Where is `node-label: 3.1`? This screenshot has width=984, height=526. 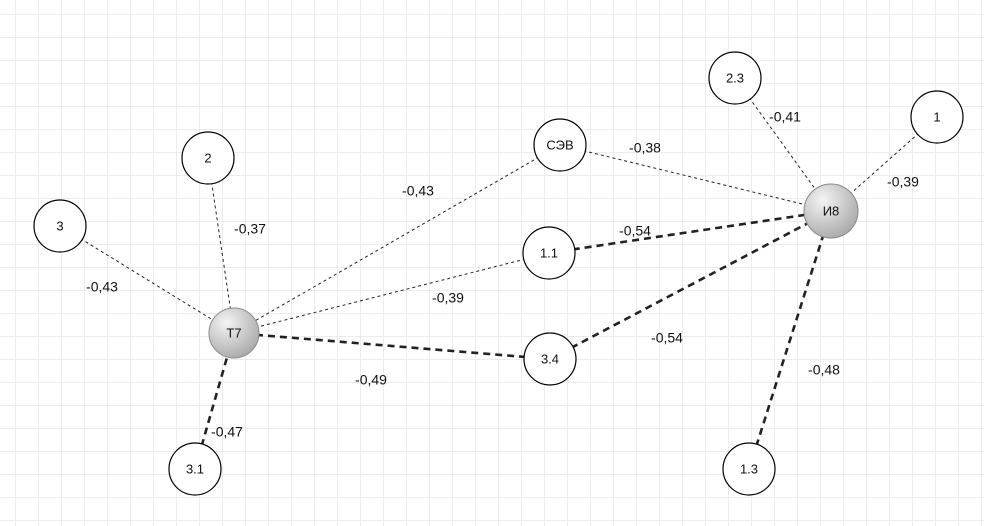
node-label: 3.1 is located at coordinates (195, 468).